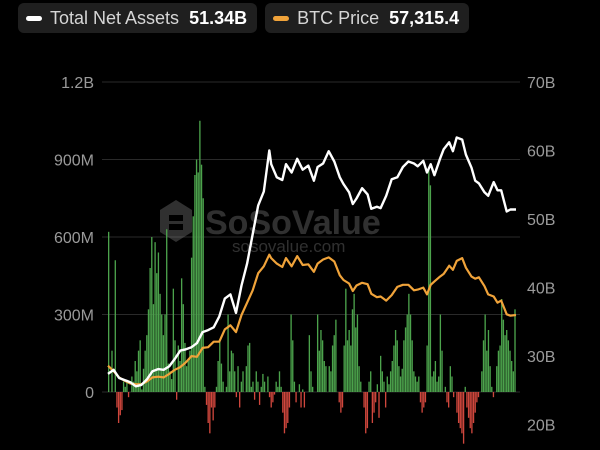 This screenshot has width=600, height=450. What do you see at coordinates (541, 152) in the screenshot?
I see `right-tick-label: 60B` at bounding box center [541, 152].